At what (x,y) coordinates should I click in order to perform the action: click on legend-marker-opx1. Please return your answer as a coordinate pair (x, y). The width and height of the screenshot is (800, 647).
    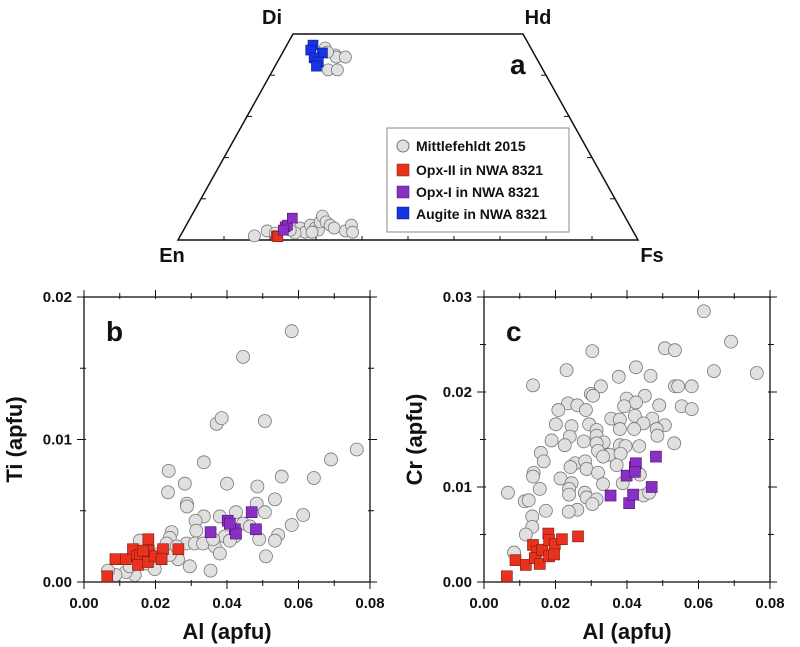
    Looking at the image, I should click on (403, 192).